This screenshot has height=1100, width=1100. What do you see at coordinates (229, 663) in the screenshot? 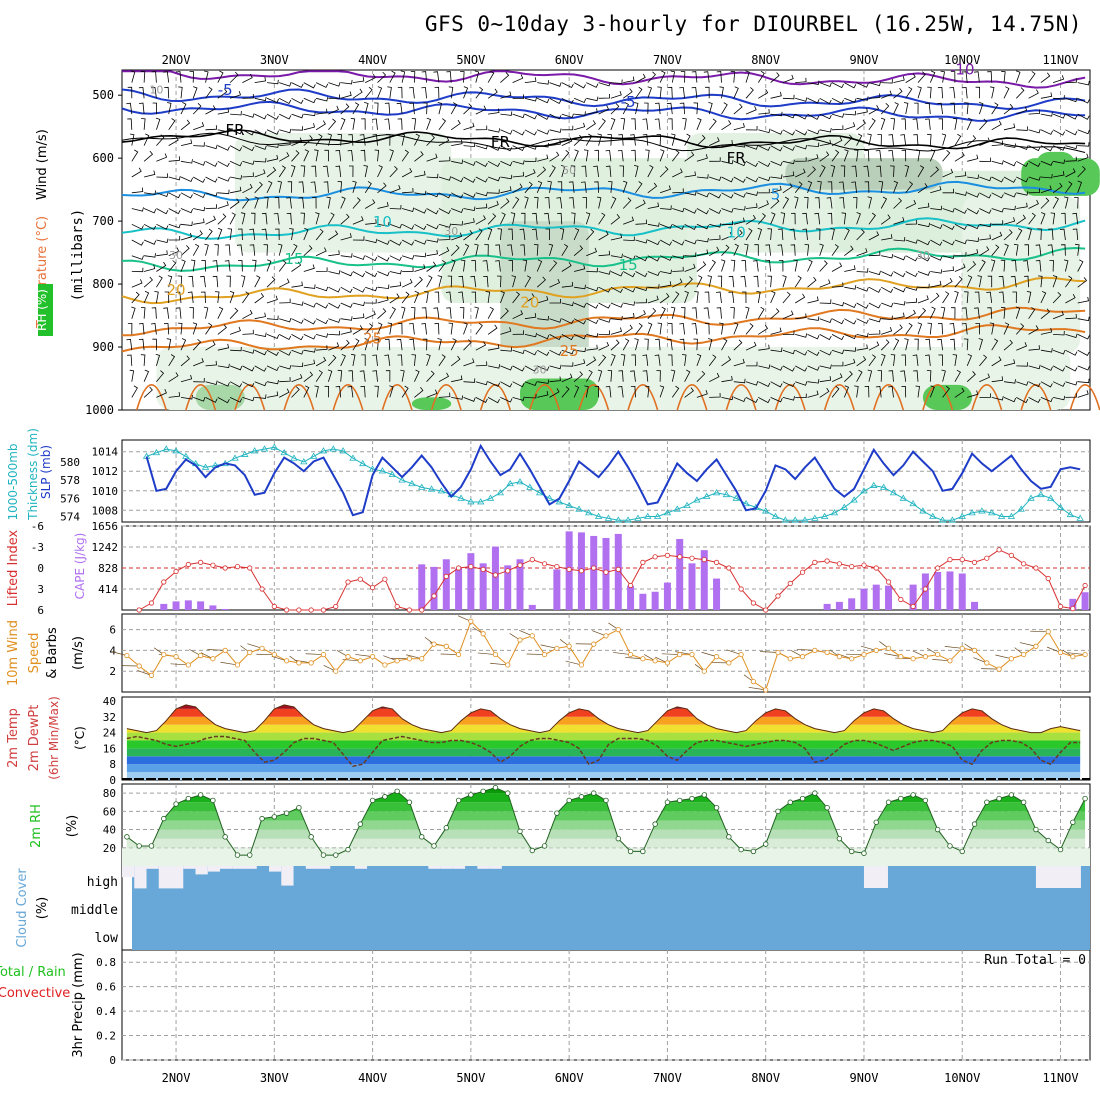
I see `wind10-barb` at bounding box center [229, 663].